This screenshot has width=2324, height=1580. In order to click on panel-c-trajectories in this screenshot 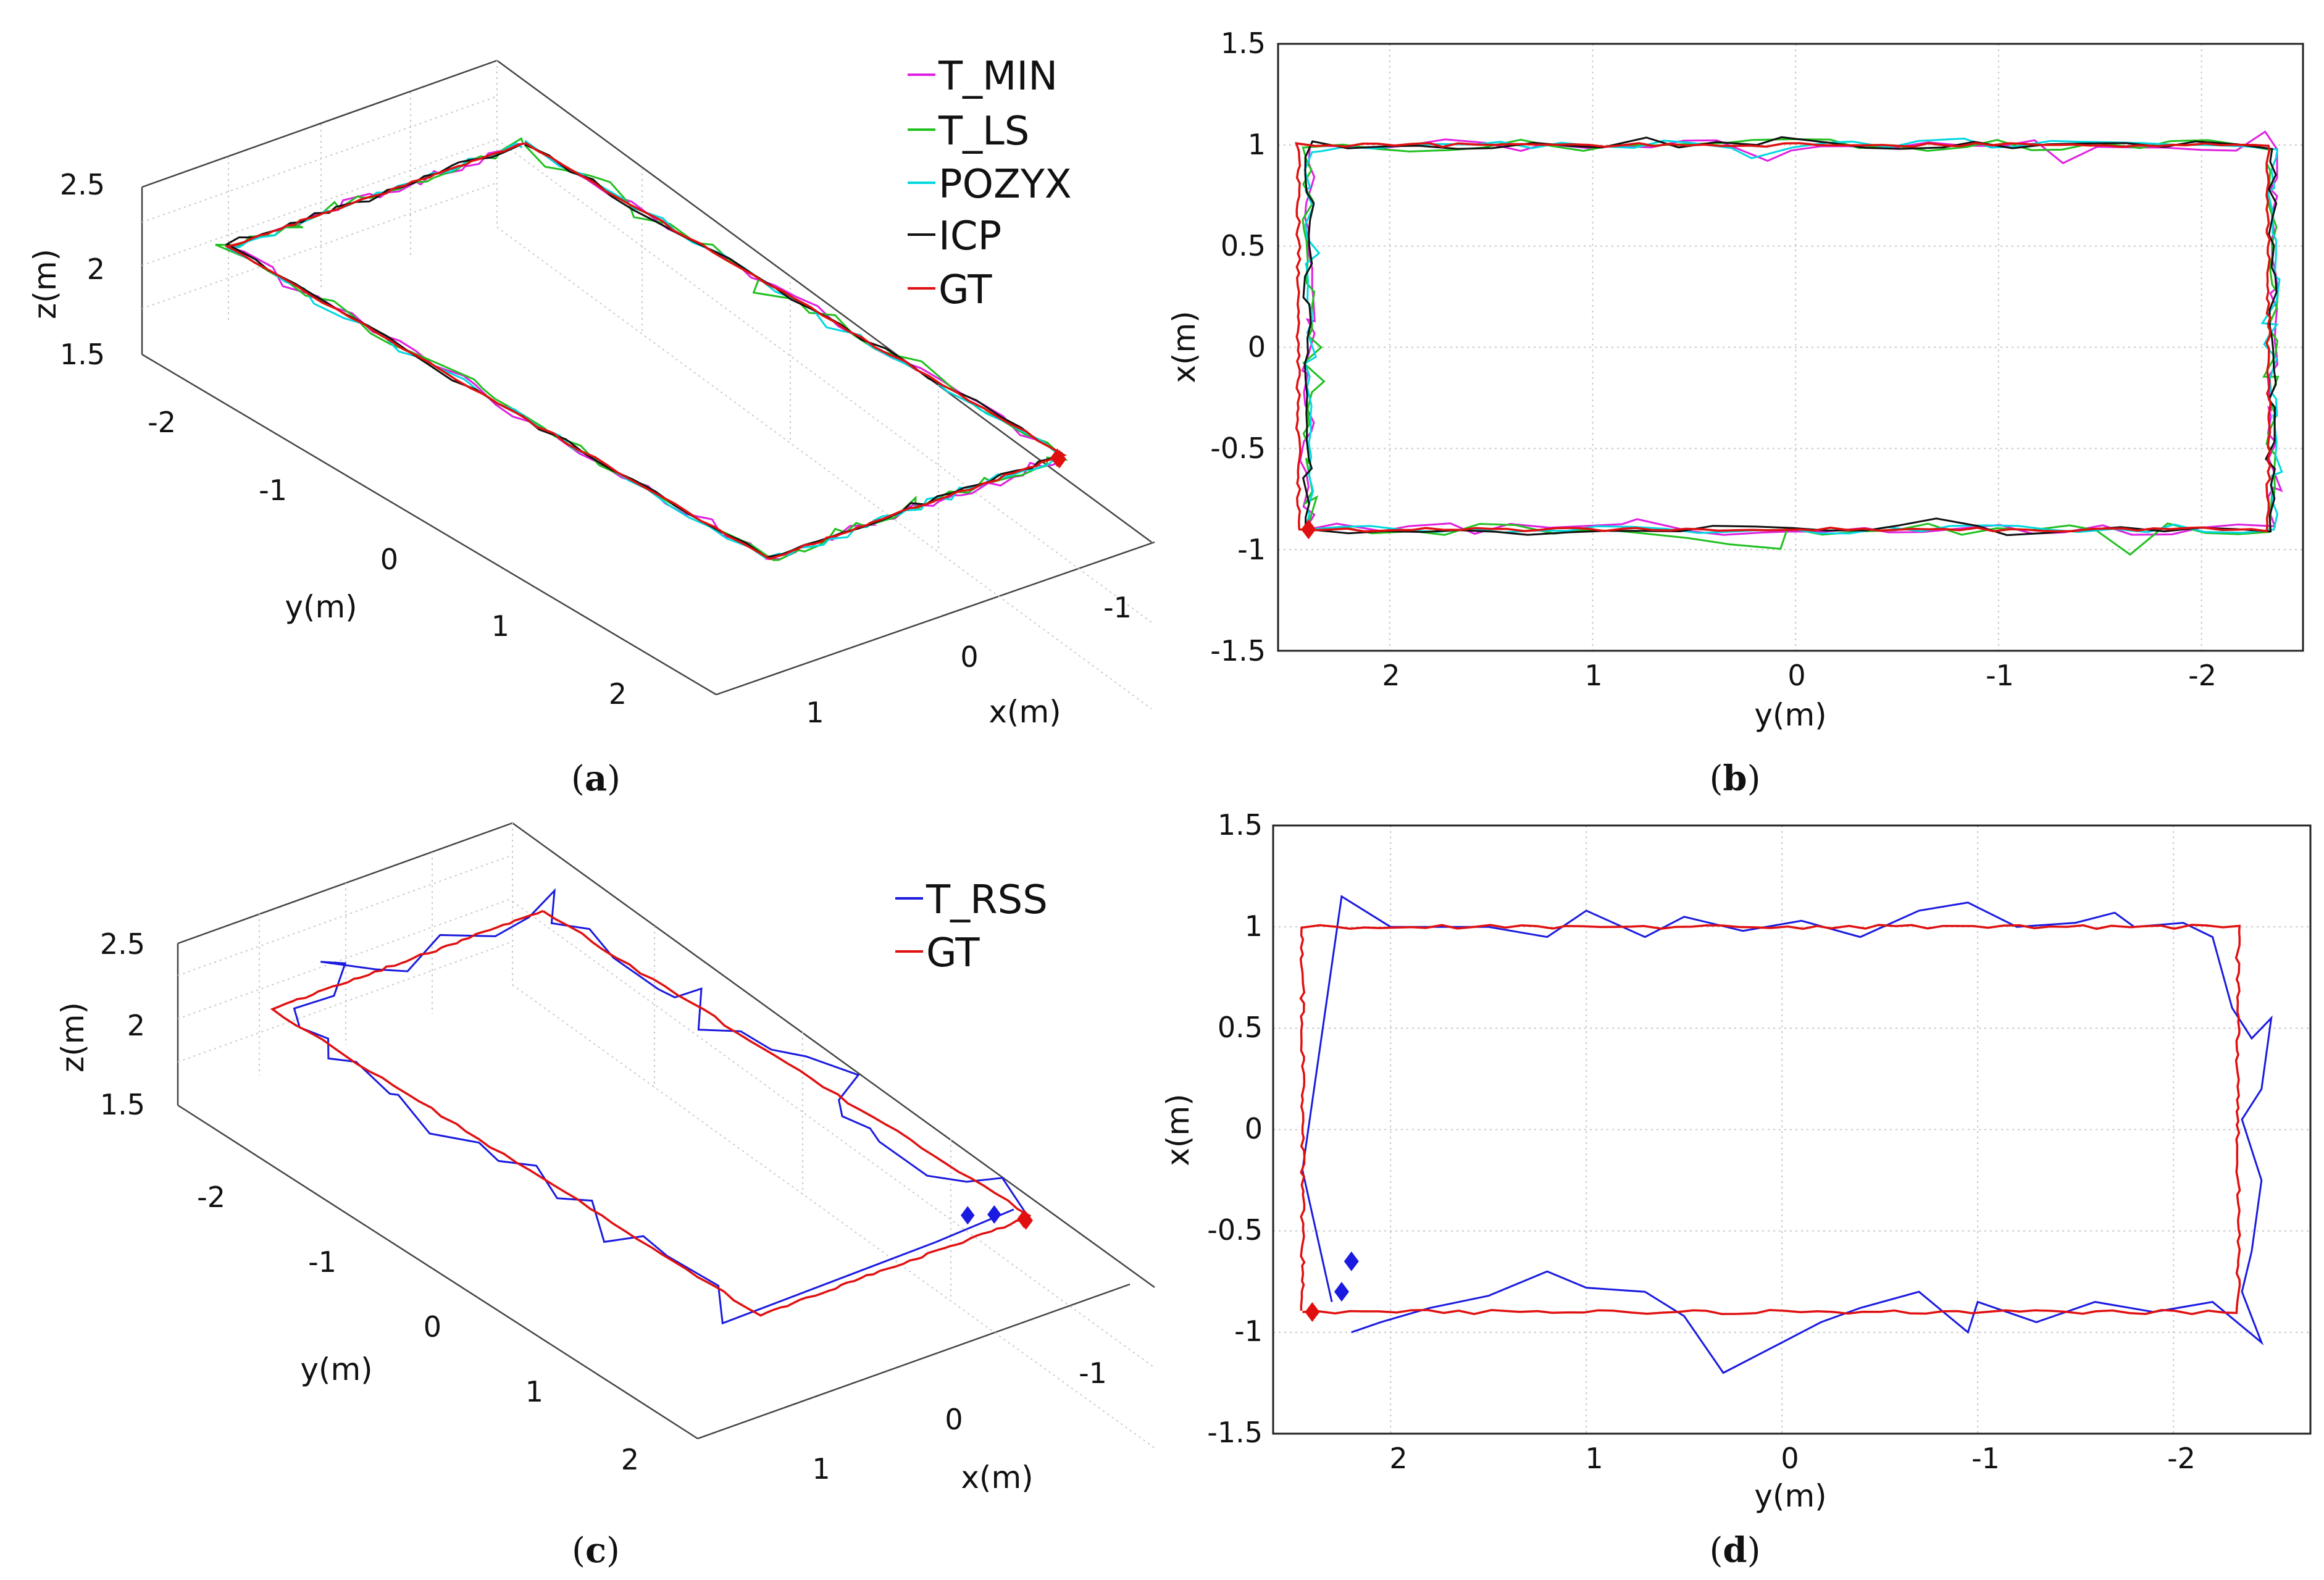, I will do `click(651, 1106)`.